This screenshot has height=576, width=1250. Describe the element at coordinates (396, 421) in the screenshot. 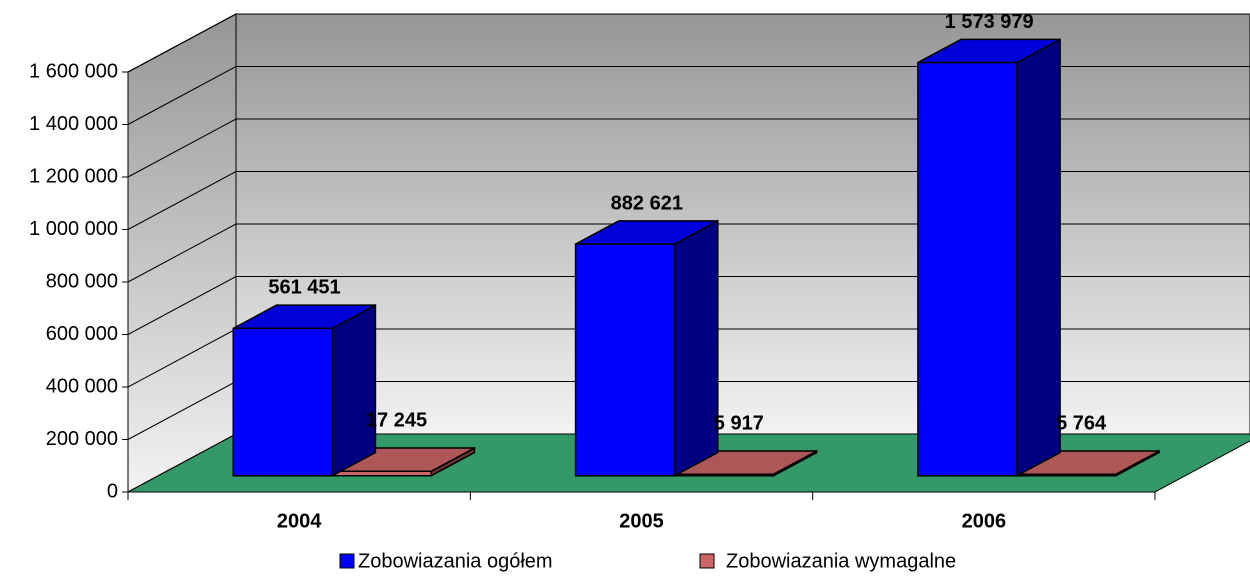

I see `data-label: 17 245` at that location.